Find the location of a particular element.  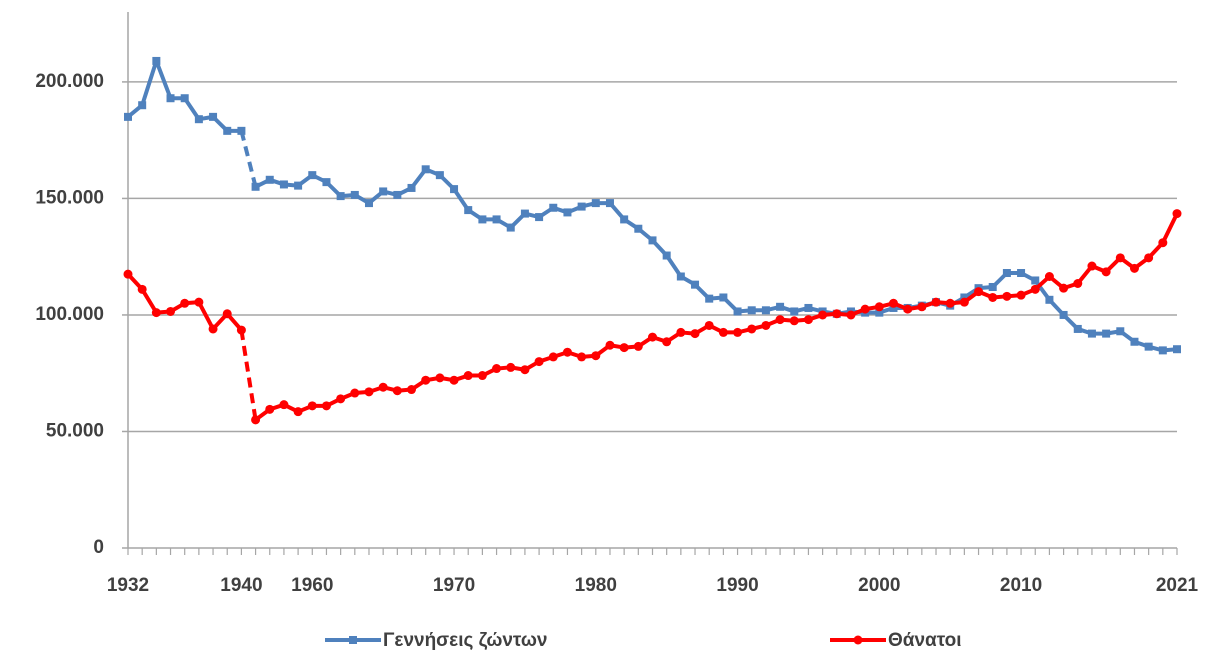

x-tick-label: 2010 is located at coordinates (1021, 585).